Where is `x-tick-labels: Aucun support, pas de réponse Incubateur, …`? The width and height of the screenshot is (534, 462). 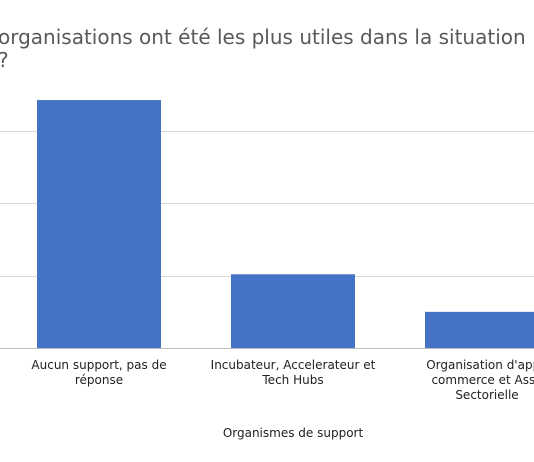 x-tick-labels: Aucun support, pas de réponse Incubateur, … is located at coordinates (282, 380).